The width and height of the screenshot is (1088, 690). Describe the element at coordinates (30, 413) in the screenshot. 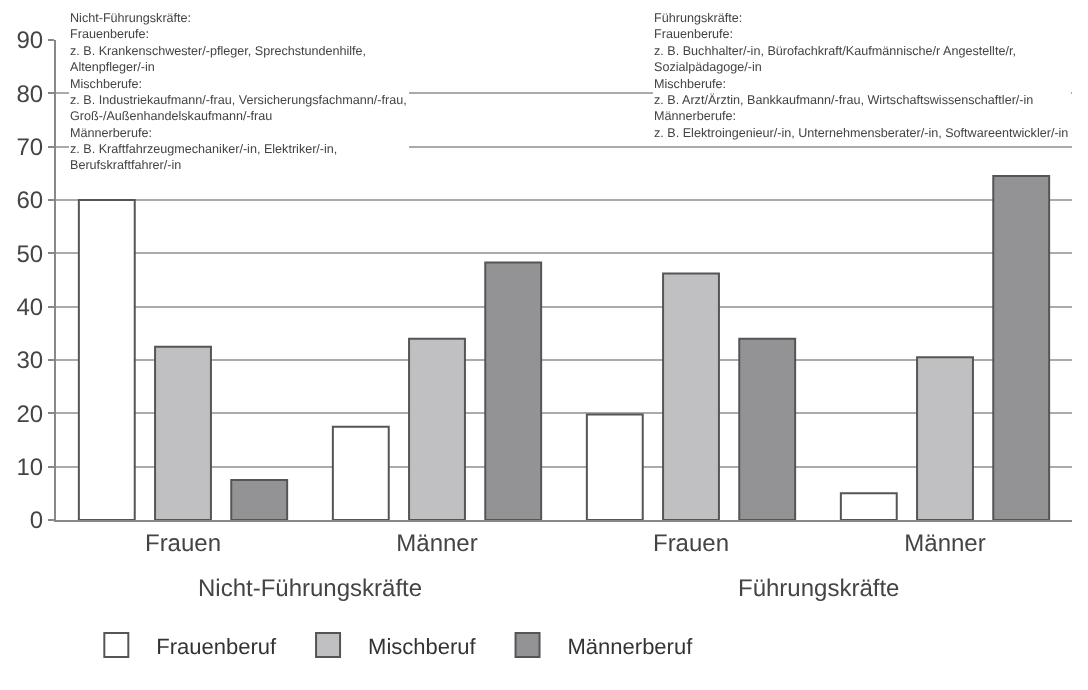

I see `y-tick-label: 20` at that location.